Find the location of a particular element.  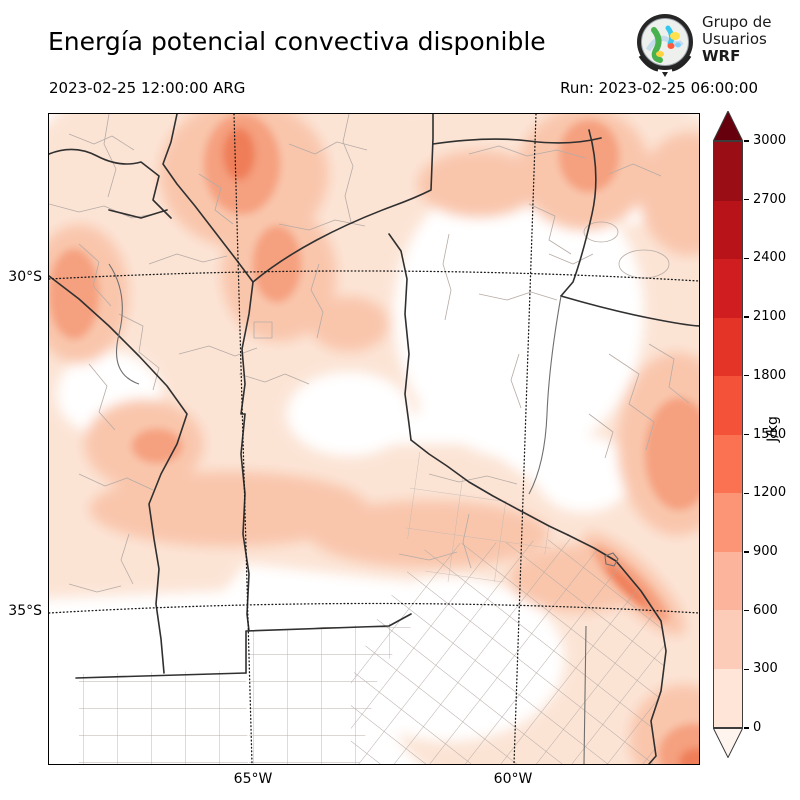

valid-time-label: 2023-02-25 12:00:00 ARG is located at coordinates (147, 88).